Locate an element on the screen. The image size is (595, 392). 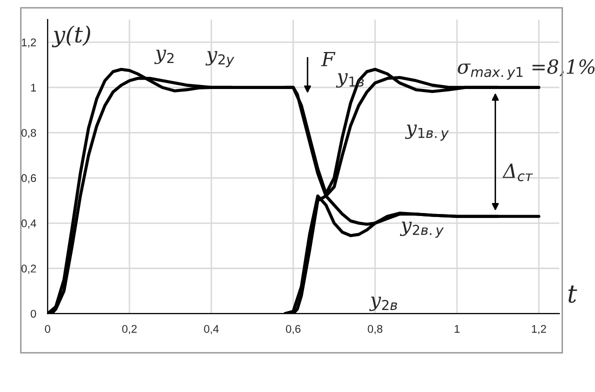
annotation: σ$_{max.y1}$ =8,1% is located at coordinates (526, 69).